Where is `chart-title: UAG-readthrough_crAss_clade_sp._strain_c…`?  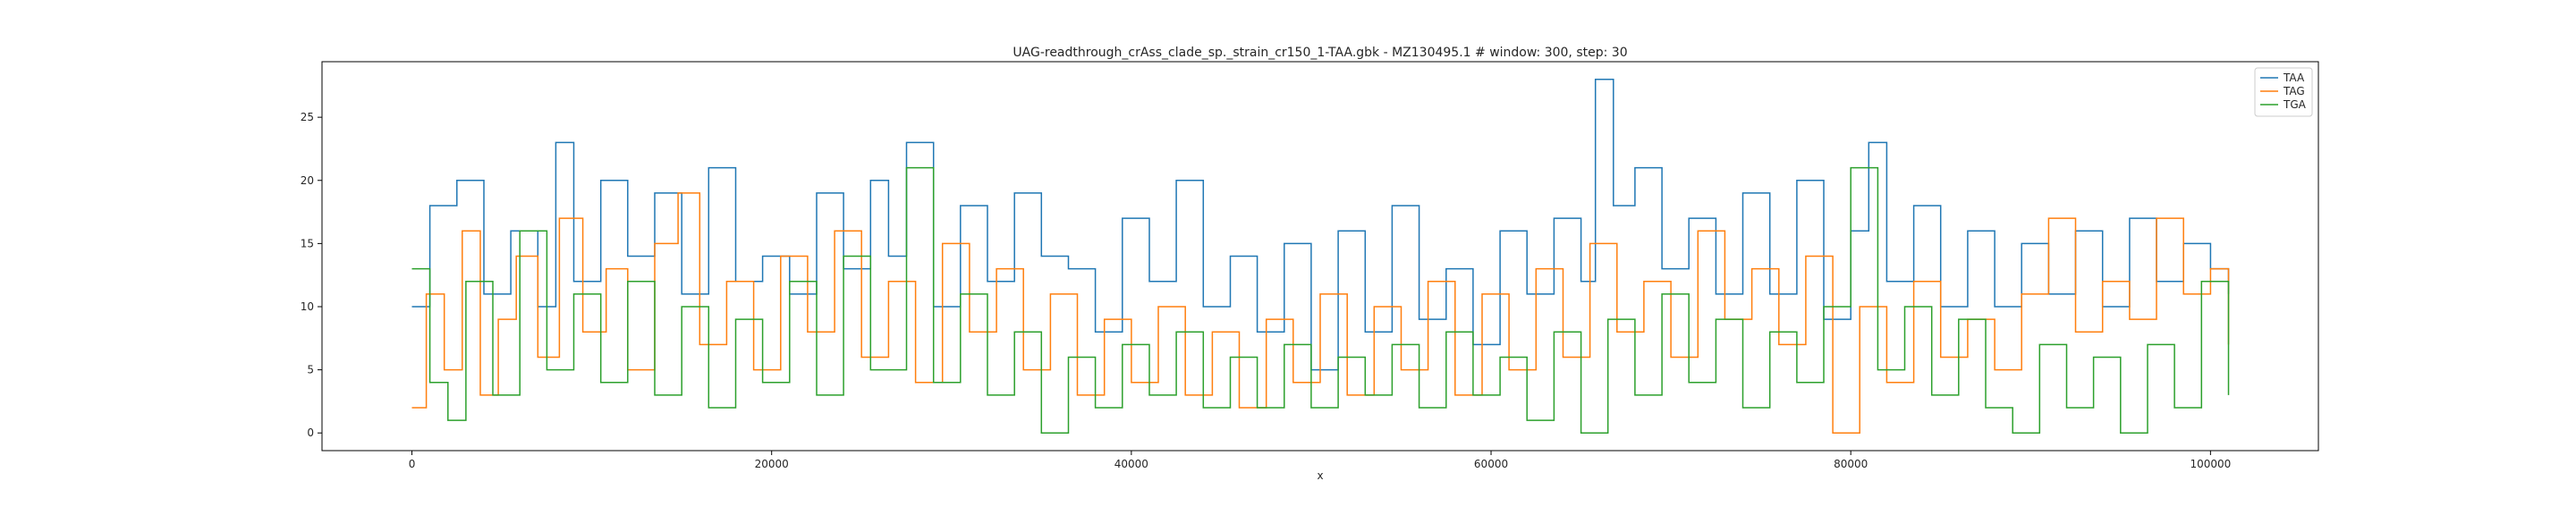 chart-title: UAG-readthrough_crAss_clade_sp._strain_c… is located at coordinates (1320, 53).